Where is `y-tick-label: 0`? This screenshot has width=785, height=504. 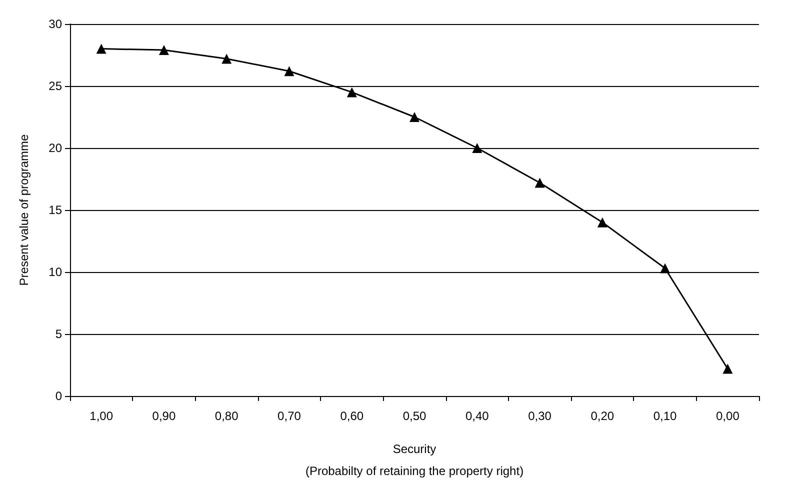 y-tick-label: 0 is located at coordinates (58, 396).